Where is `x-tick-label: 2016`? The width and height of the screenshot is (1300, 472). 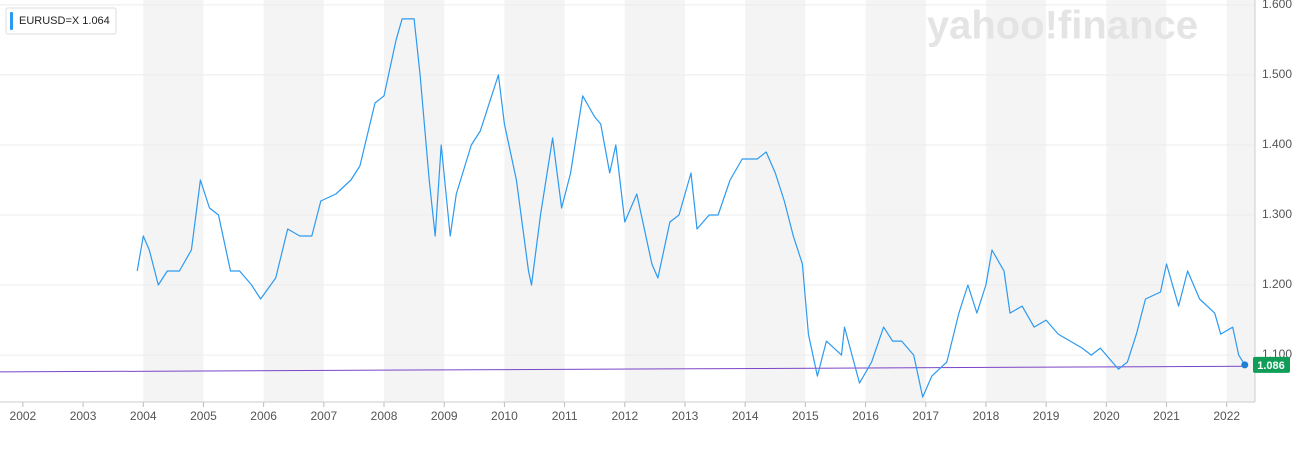 x-tick-label: 2016 is located at coordinates (865, 416).